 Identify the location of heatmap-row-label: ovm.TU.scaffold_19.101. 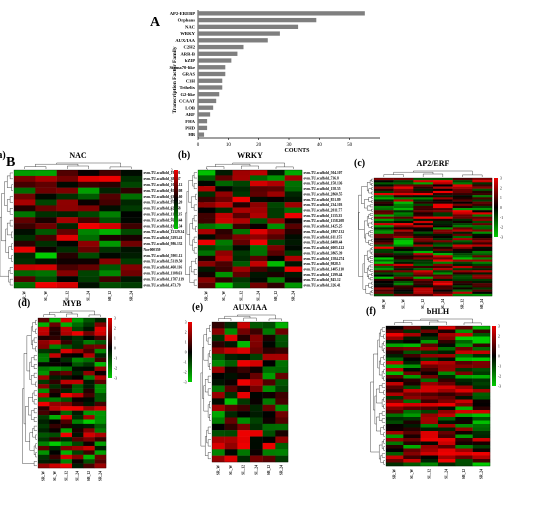
(162, 173).